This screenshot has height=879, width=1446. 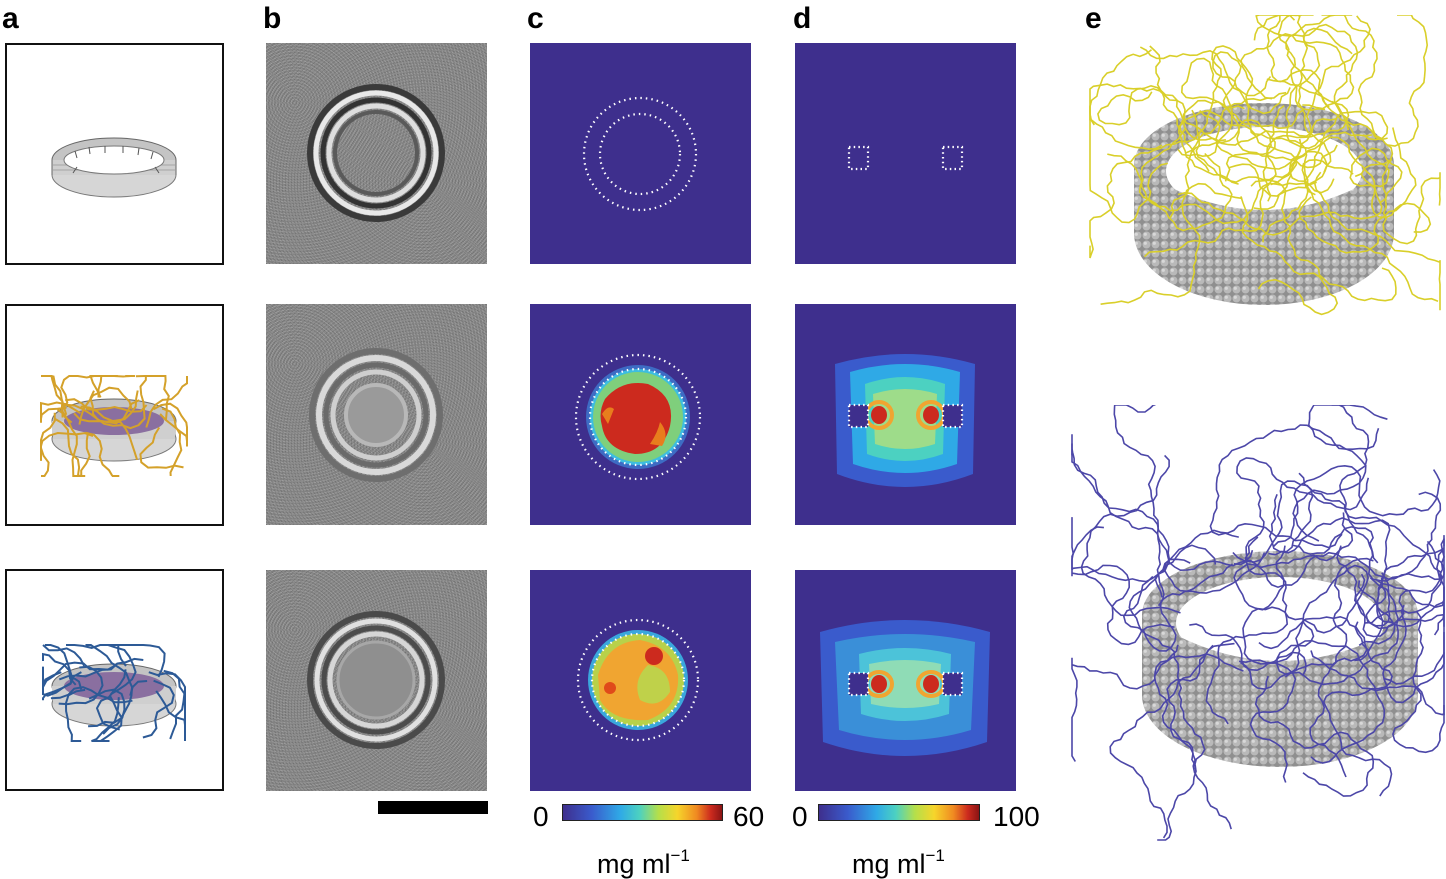 I want to click on panel-letter-e: e, so click(x=1093, y=18).